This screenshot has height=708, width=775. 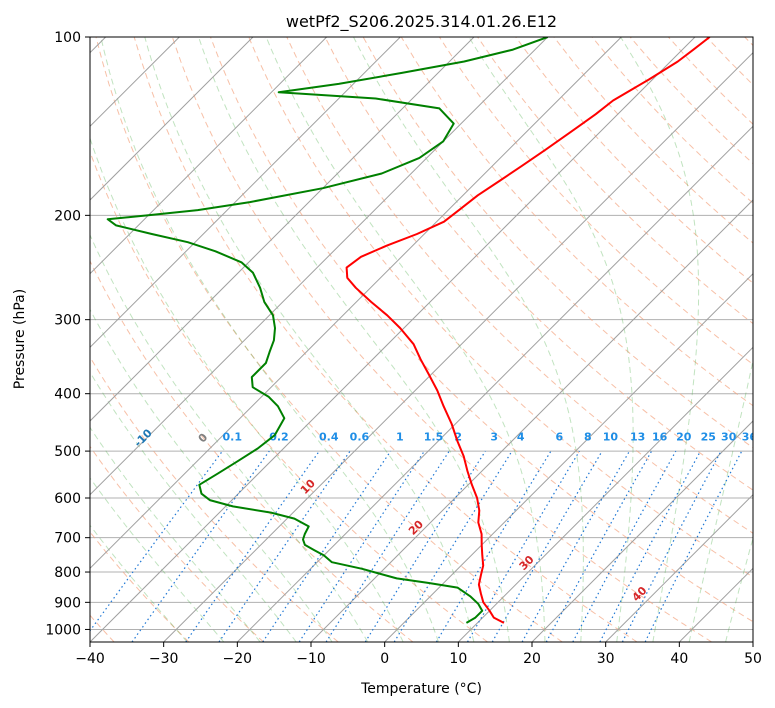 What do you see at coordinates (238, 659) in the screenshot?
I see `x-tick-label: −20` at bounding box center [238, 659].